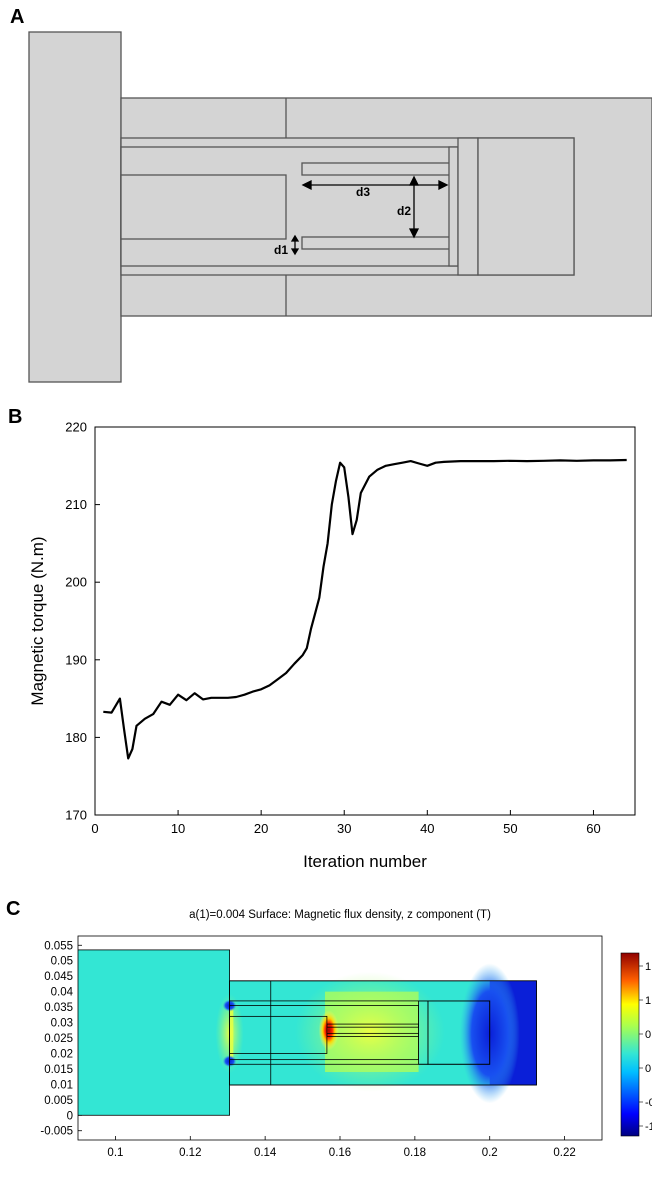 This screenshot has height=1202, width=652. What do you see at coordinates (203, 207) in the screenshot?
I see `stator-core` at bounding box center [203, 207].